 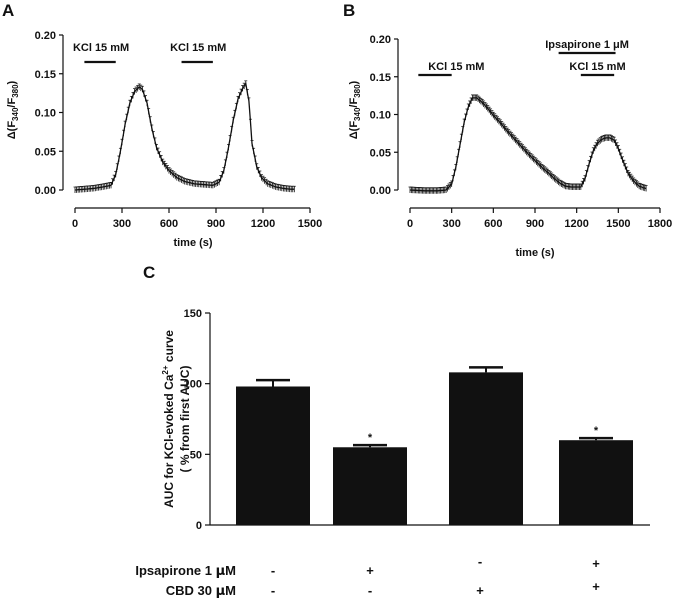 I want to click on panel-a-xtick-label: 0, so click(x=75, y=224).